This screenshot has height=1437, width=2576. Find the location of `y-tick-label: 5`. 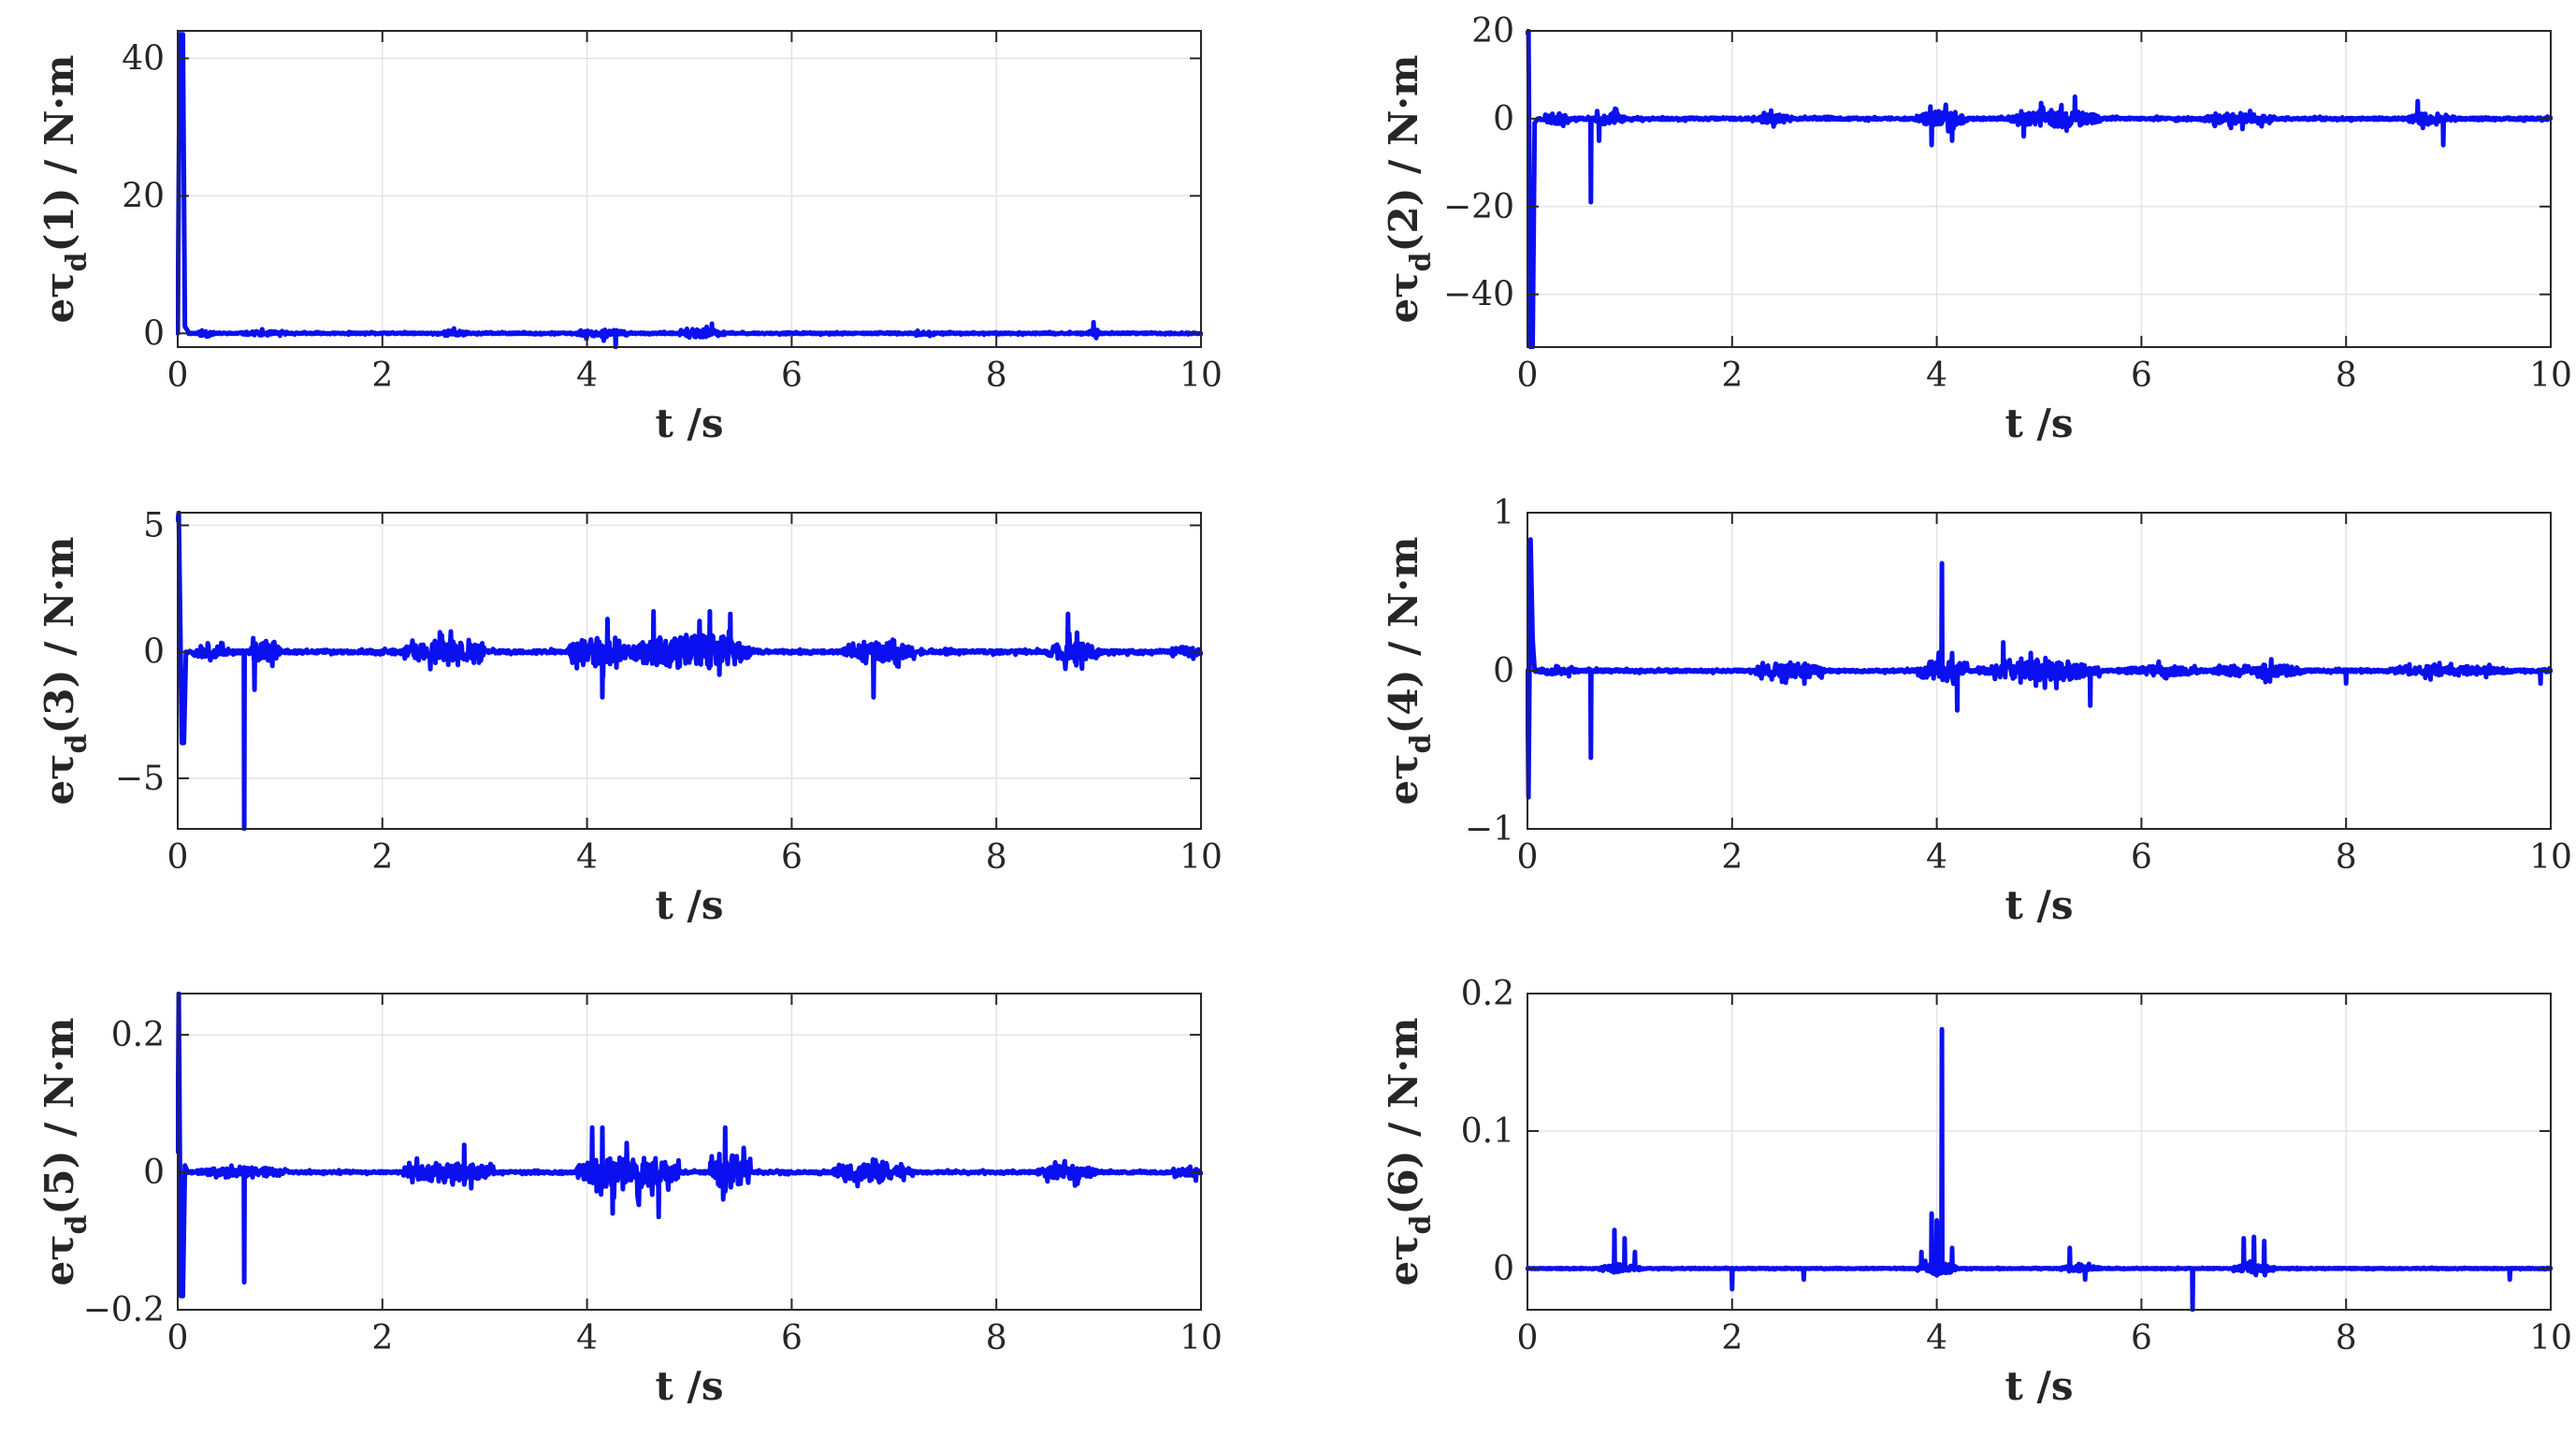

y-tick-label: 5 is located at coordinates (154, 526).